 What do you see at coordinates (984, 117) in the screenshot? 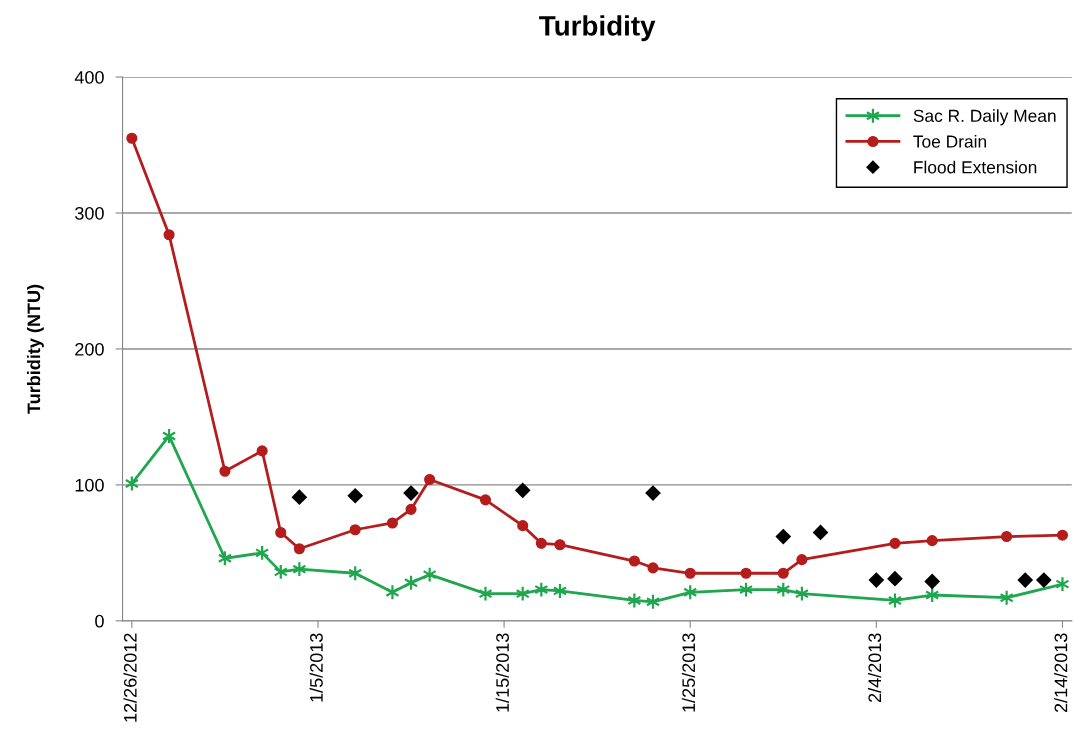
I see `legend-label: Sac R. Daily Mean` at bounding box center [984, 117].